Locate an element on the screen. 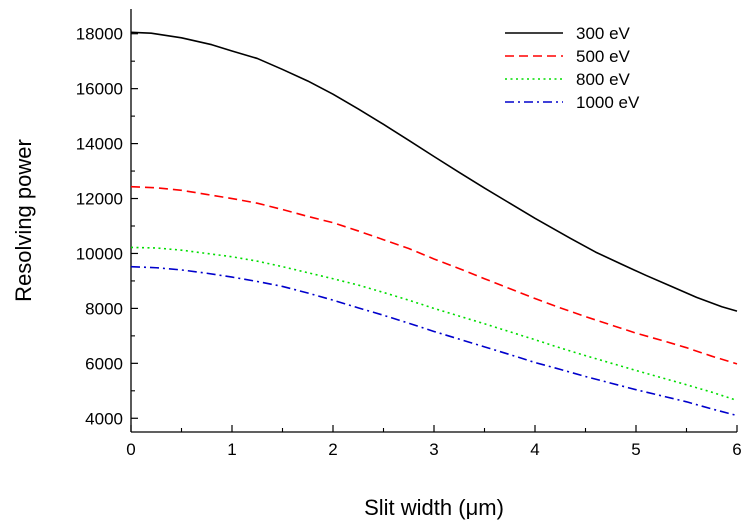 The width and height of the screenshot is (744, 526). y-tick-label: 8000 is located at coordinates (104, 308).